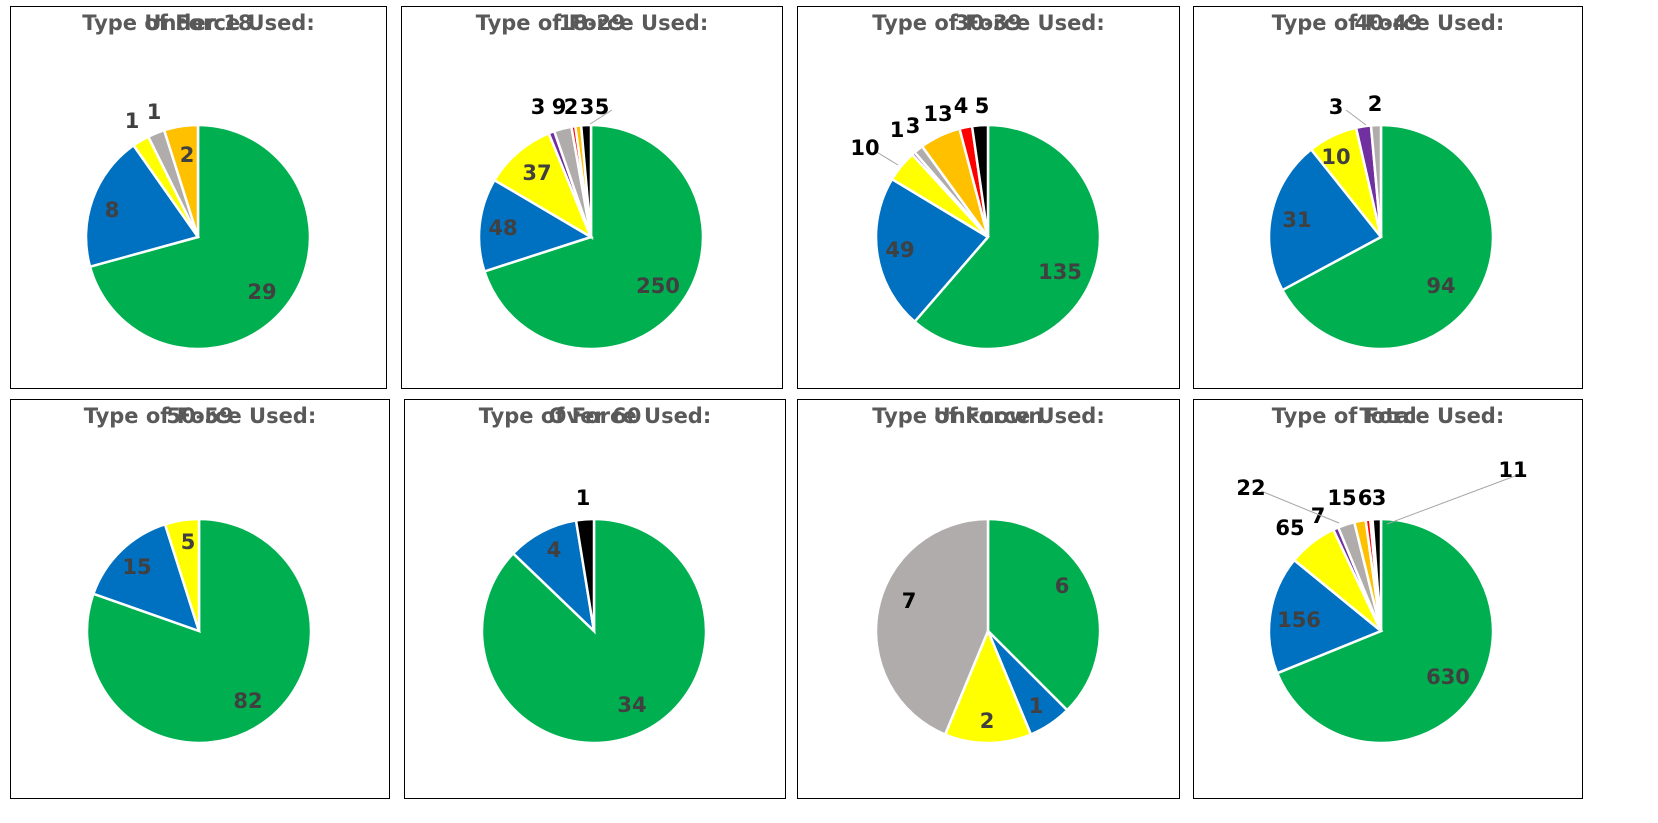 The height and width of the screenshot is (823, 1658). Describe the element at coordinates (502, 228) in the screenshot. I see `data-label: 48` at that location.